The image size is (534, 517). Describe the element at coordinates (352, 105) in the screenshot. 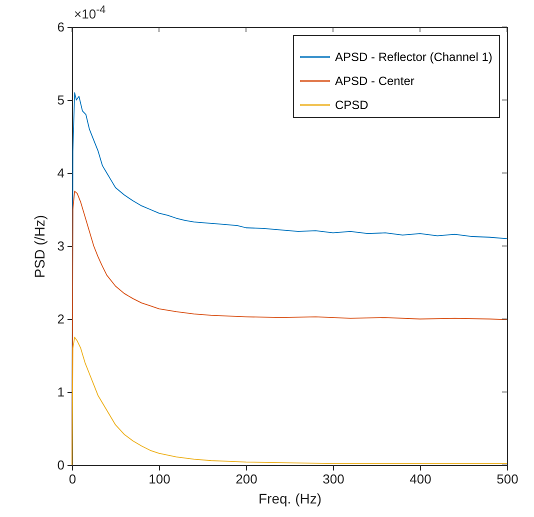

I see `legend-label: CPSD` at that location.